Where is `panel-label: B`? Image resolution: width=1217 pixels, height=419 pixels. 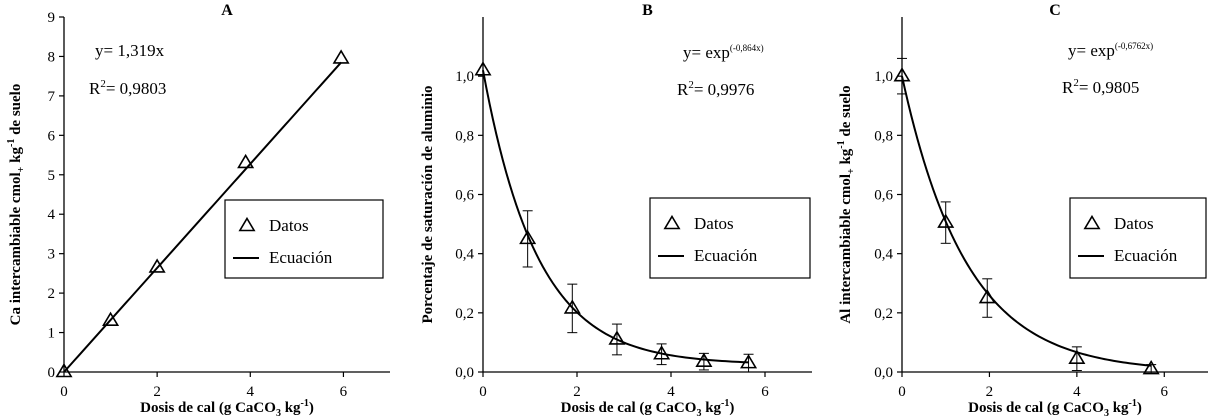
panel-label: B is located at coordinates (647, 10).